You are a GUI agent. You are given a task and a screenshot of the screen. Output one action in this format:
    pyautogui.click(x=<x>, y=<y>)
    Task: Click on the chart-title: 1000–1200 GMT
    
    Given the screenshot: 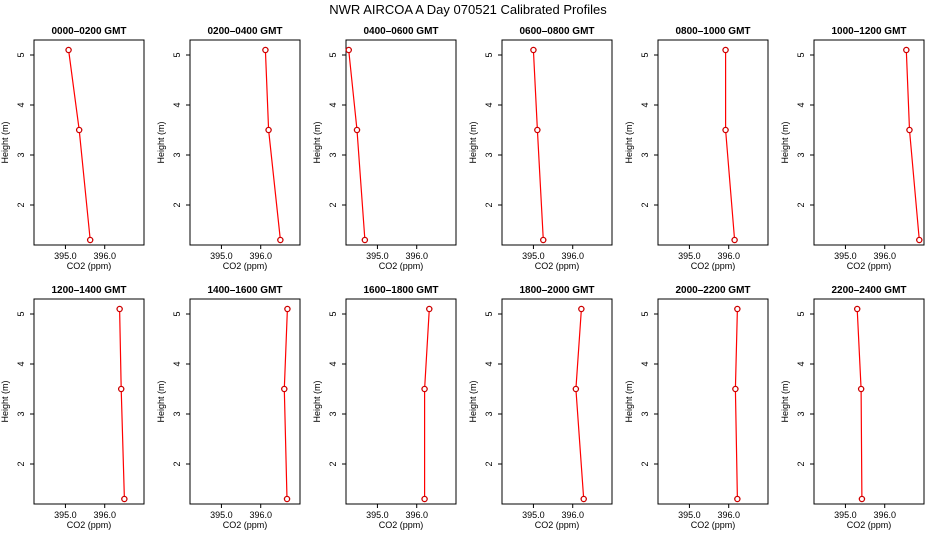 What is the action you would take?
    pyautogui.click(x=868, y=31)
    